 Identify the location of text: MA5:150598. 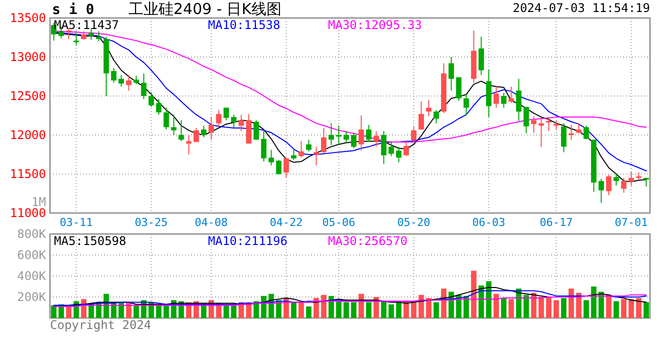
(90, 241).